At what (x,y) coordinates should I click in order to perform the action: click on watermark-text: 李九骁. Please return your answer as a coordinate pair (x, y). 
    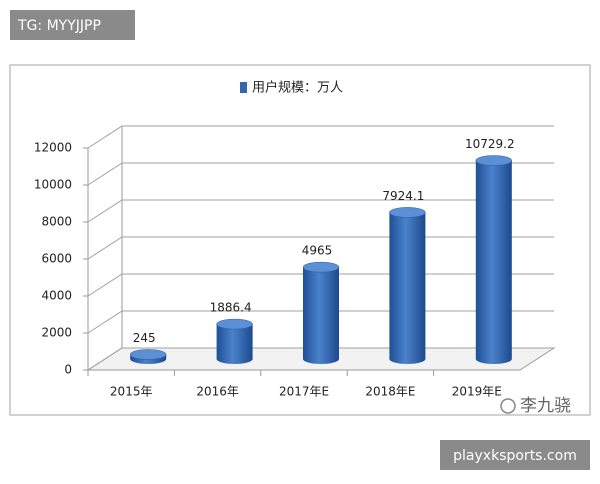
    Looking at the image, I should click on (545, 406).